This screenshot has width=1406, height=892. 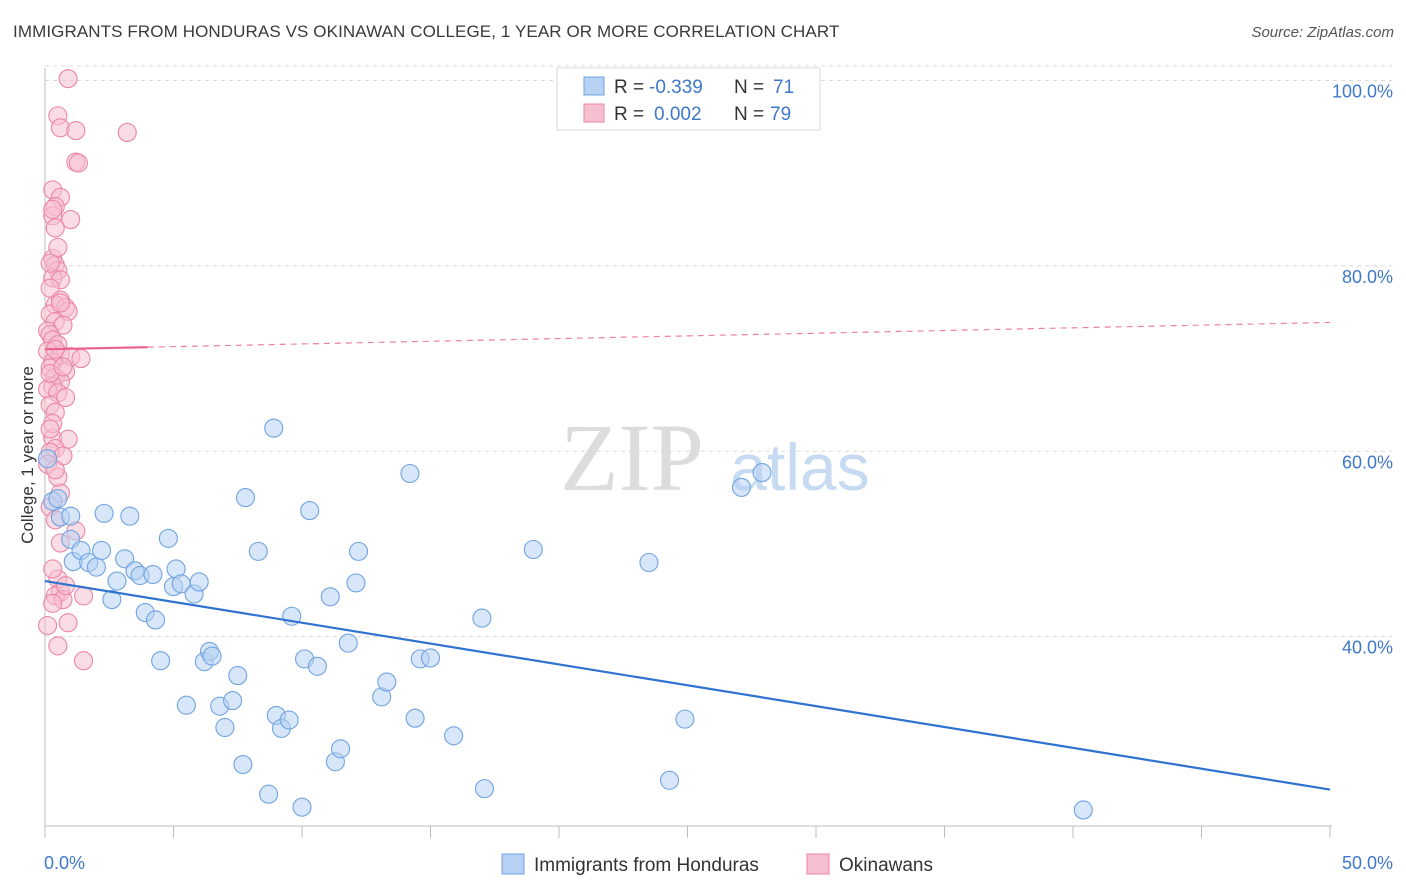 I want to click on x-tick-labels: 0.0% 50.0%, so click(x=718, y=863).